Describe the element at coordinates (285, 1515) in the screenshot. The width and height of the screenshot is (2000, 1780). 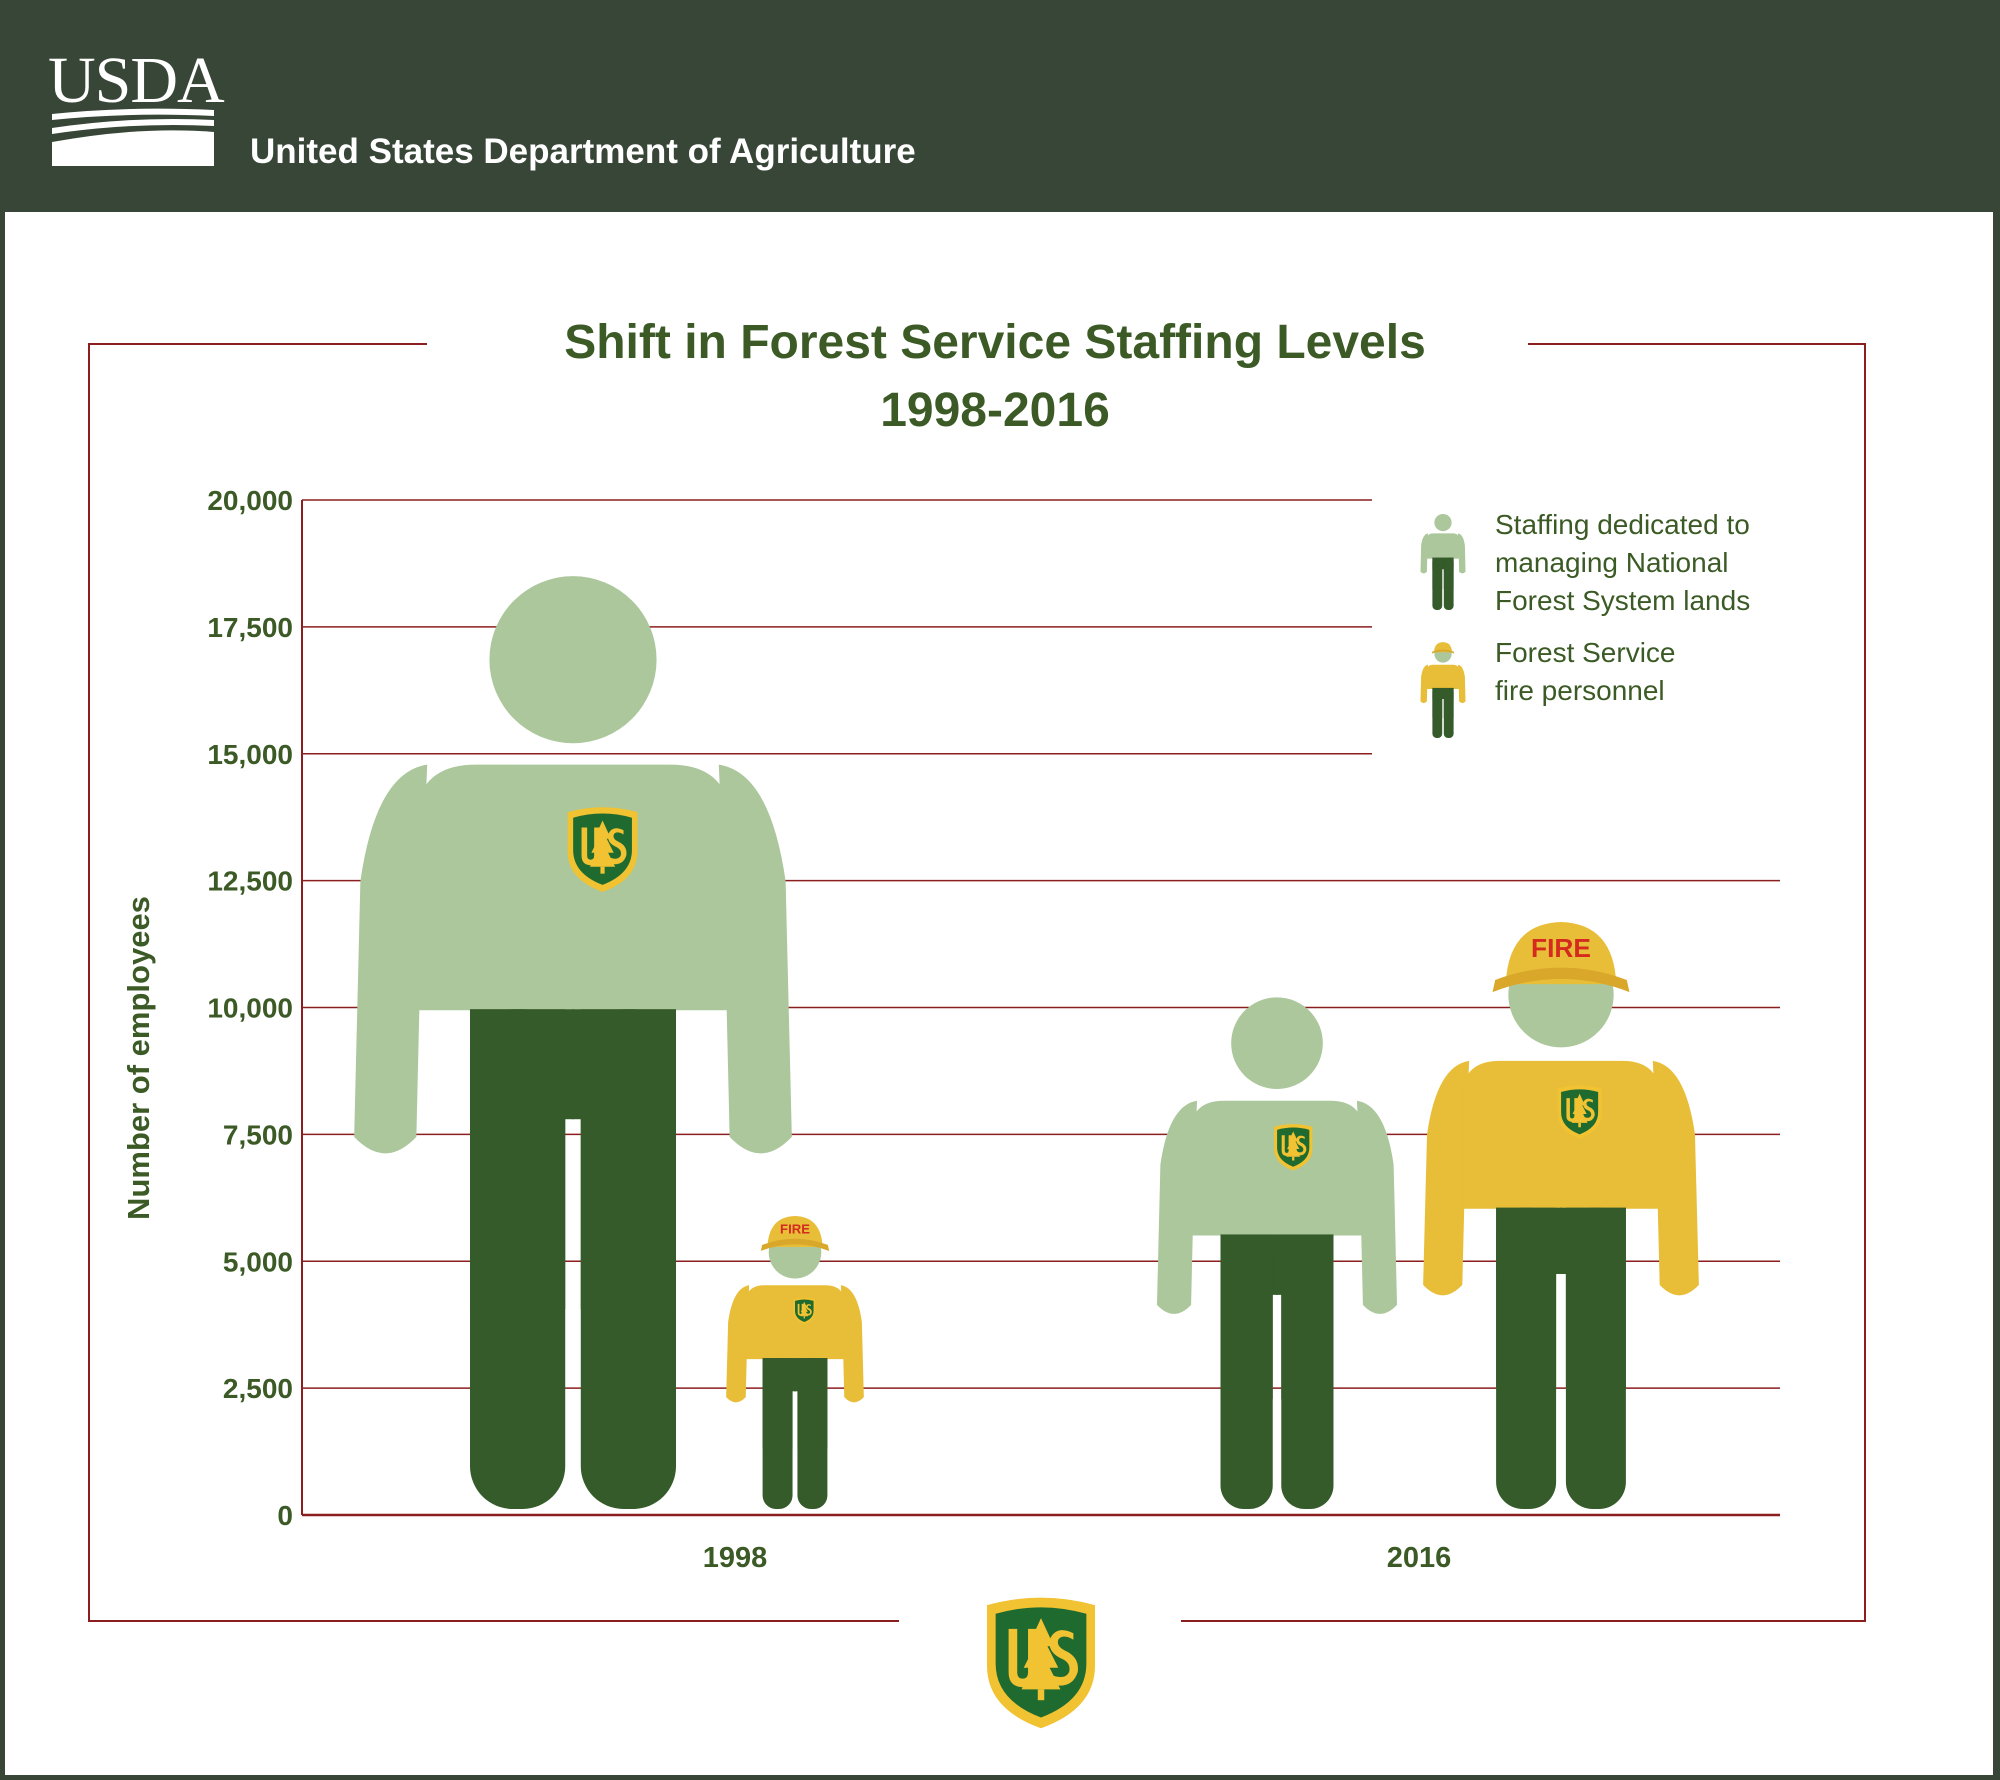
I see `y-tick-label: 0` at that location.